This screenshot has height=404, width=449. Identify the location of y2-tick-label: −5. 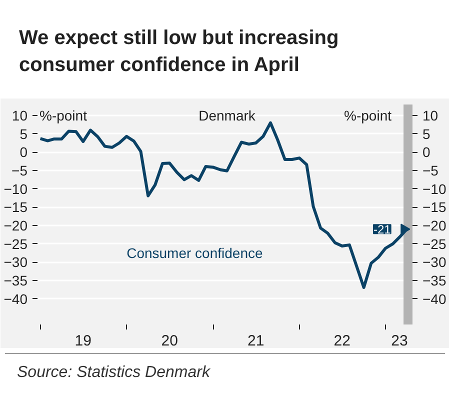
(430, 170).